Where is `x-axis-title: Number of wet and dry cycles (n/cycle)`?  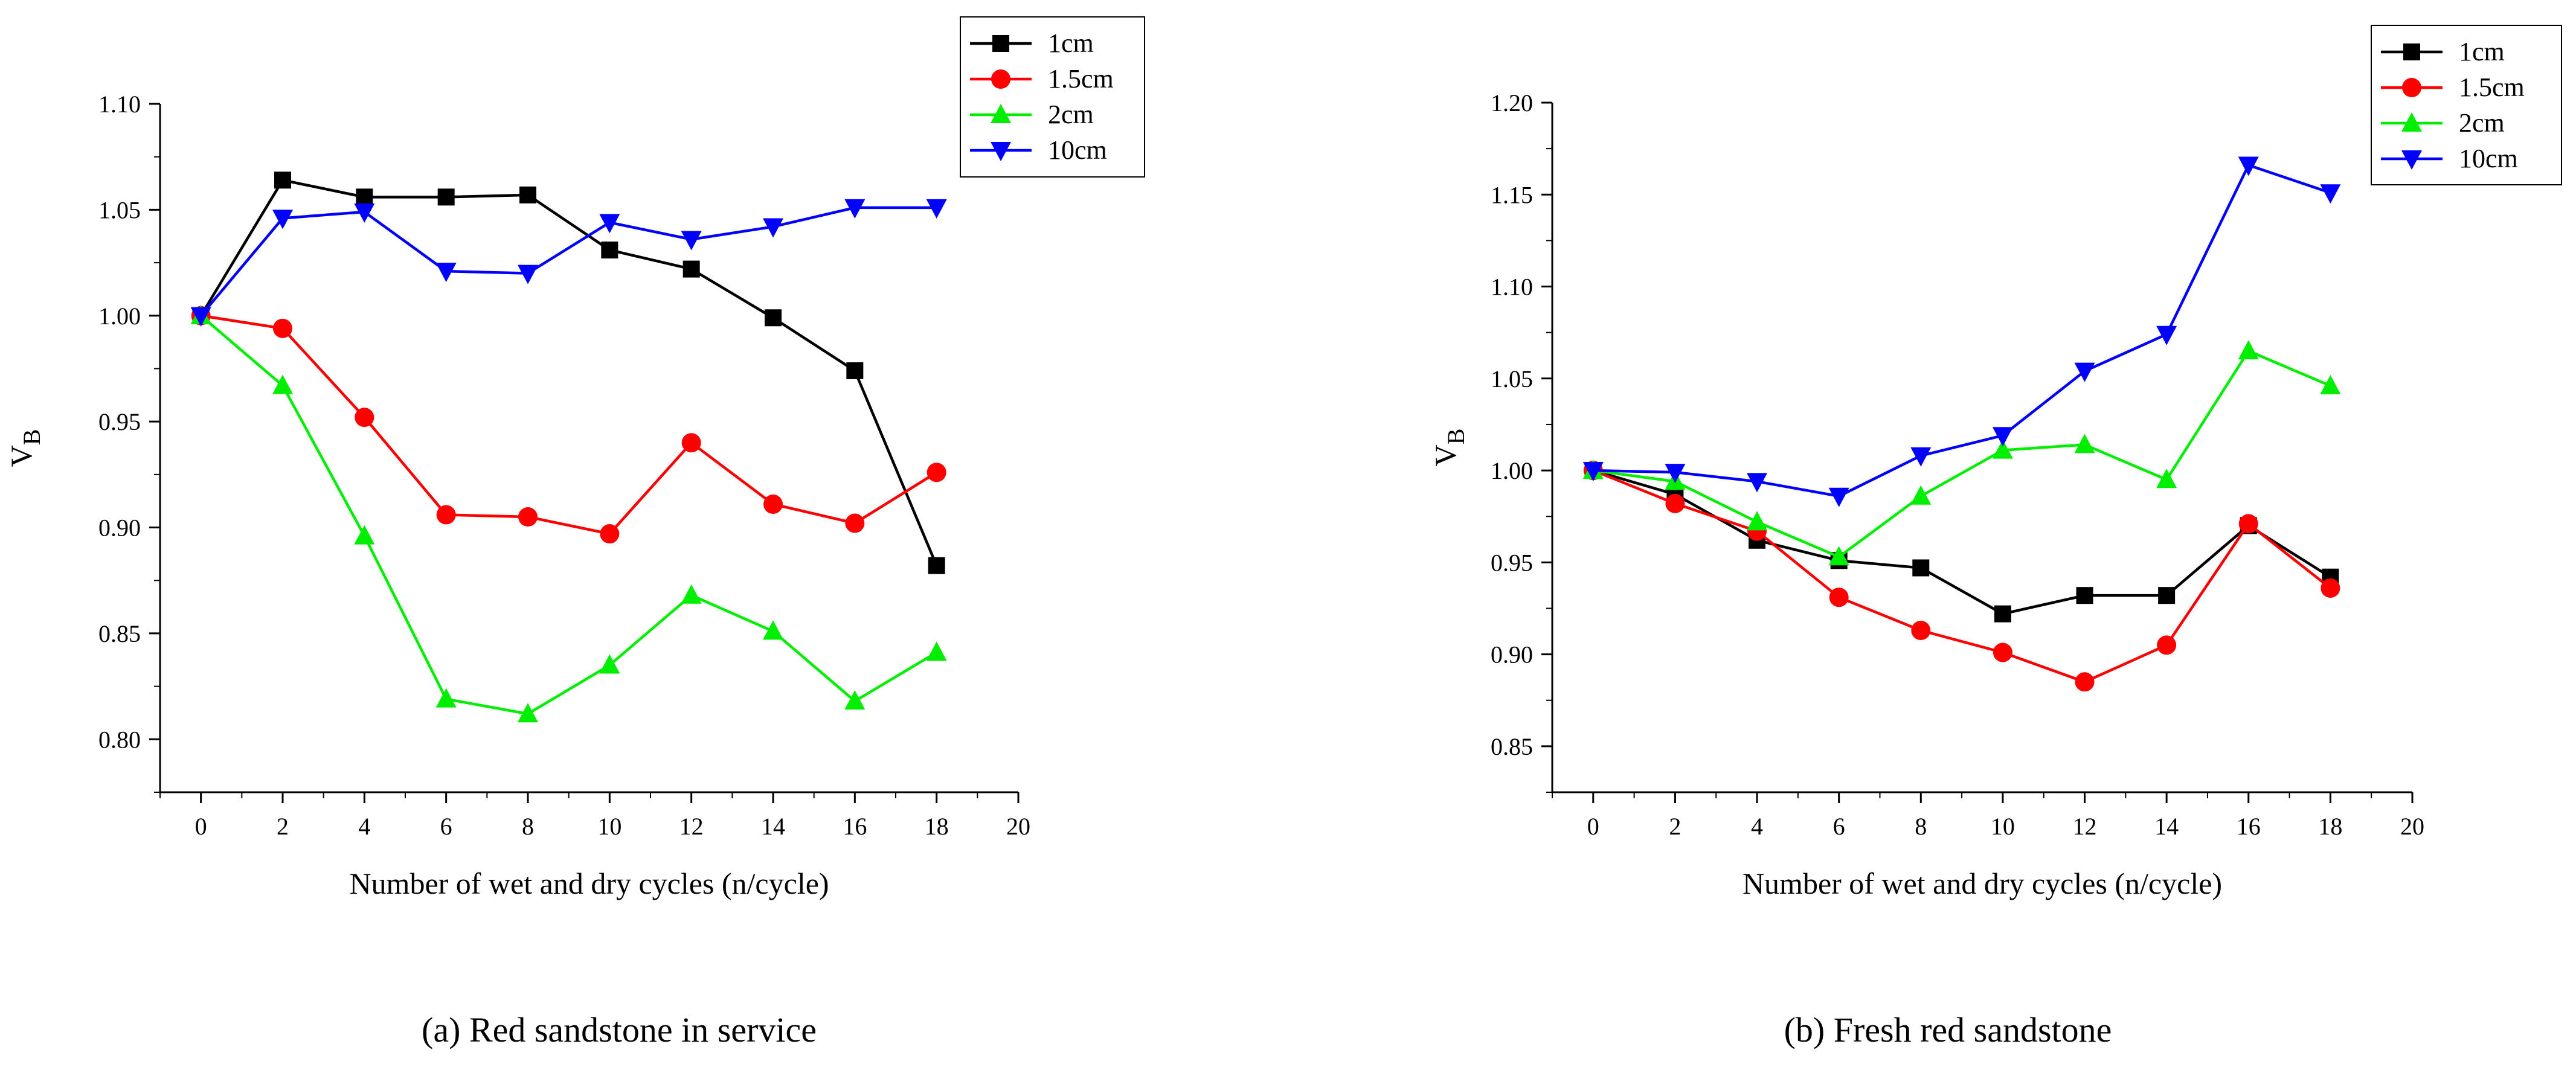
x-axis-title: Number of wet and dry cycles (n/cycle) is located at coordinates (589, 884).